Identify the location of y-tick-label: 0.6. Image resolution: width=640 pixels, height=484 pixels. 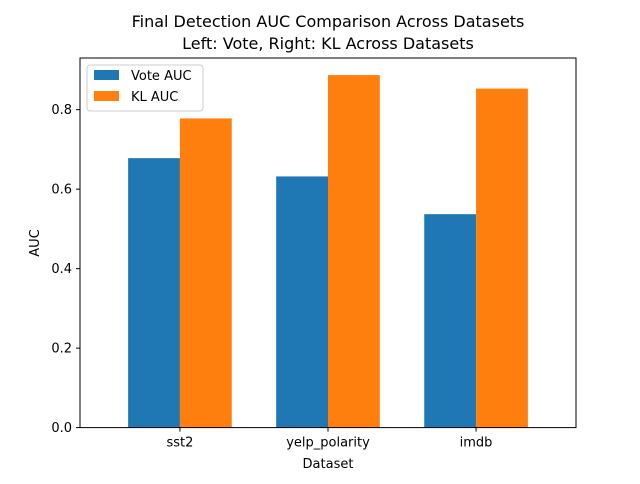
(61, 190).